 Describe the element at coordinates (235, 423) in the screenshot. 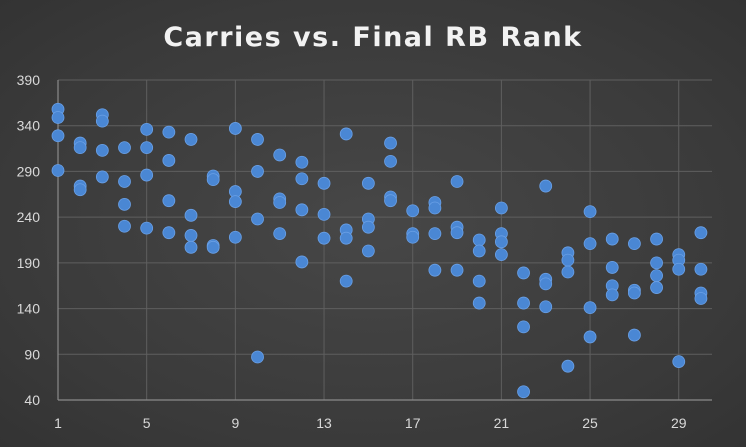

I see `x-tick-label: 9` at that location.